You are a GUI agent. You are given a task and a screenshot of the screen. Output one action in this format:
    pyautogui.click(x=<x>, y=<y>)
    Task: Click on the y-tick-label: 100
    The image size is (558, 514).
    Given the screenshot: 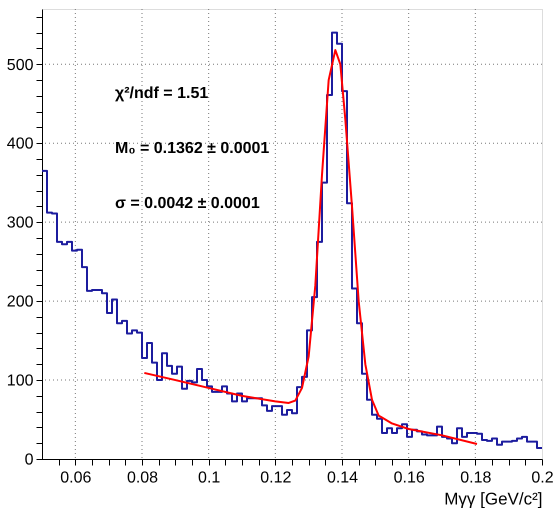 What is the action you would take?
    pyautogui.click(x=20, y=381)
    